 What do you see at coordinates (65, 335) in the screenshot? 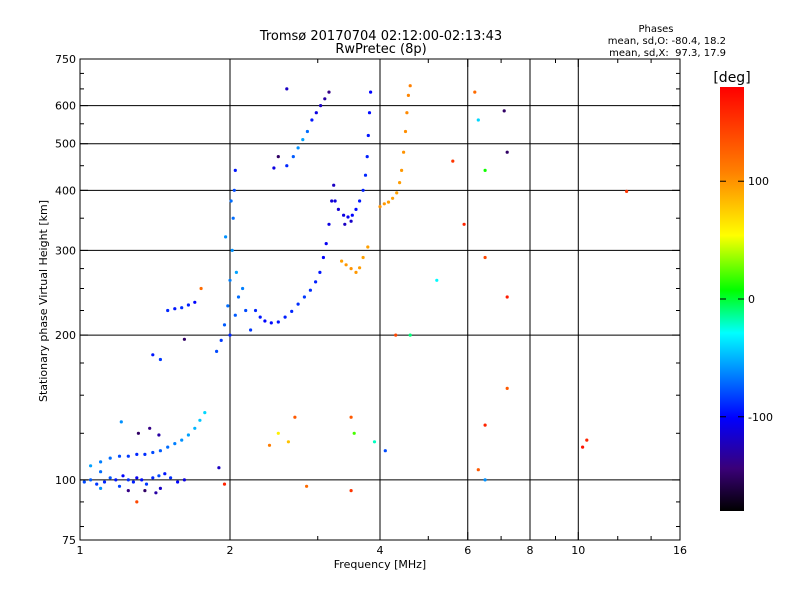
I see `y-tick-label: 200` at bounding box center [65, 335].